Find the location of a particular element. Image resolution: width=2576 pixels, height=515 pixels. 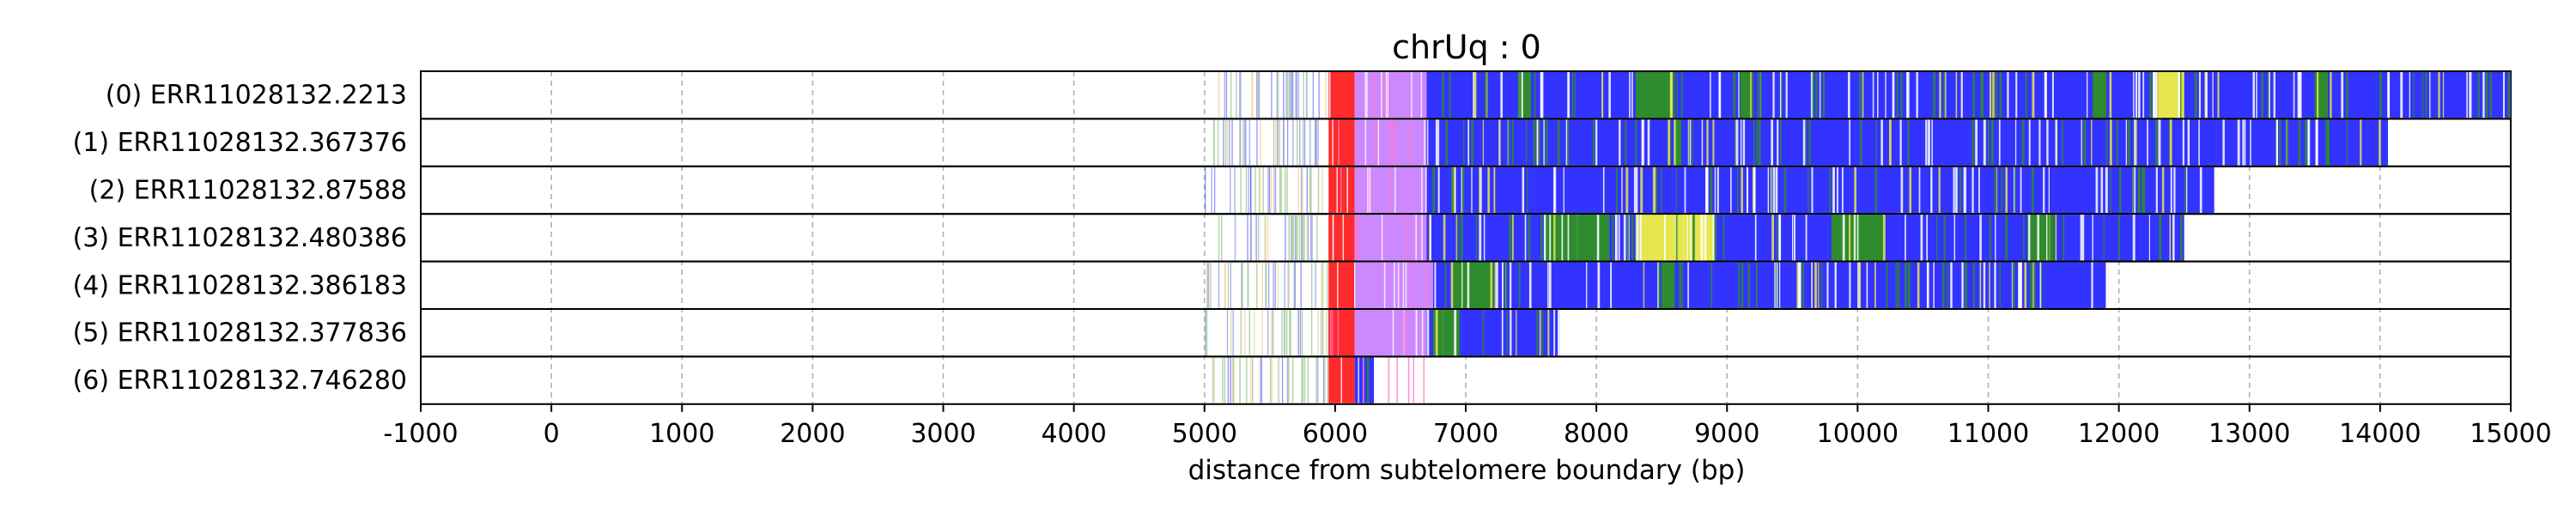

x-axis-label: distance from subtelomere boundary (bp) is located at coordinates (1467, 470).